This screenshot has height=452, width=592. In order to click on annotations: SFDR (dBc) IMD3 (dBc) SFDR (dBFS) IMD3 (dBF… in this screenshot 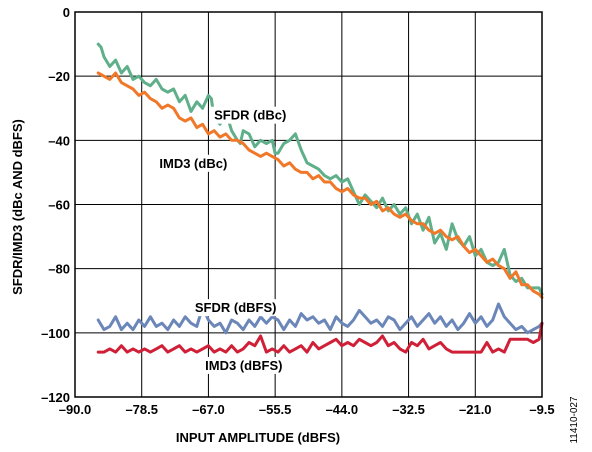, I will do `click(223, 240)`.